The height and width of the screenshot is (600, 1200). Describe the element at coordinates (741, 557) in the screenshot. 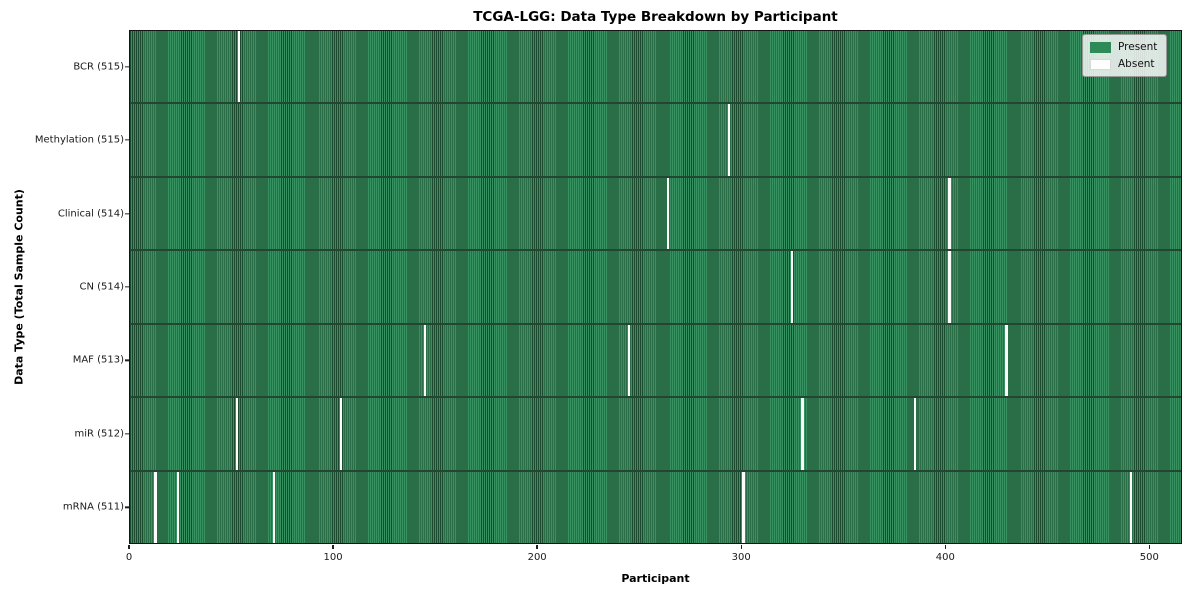

I see `xtick-label: 300` at that location.